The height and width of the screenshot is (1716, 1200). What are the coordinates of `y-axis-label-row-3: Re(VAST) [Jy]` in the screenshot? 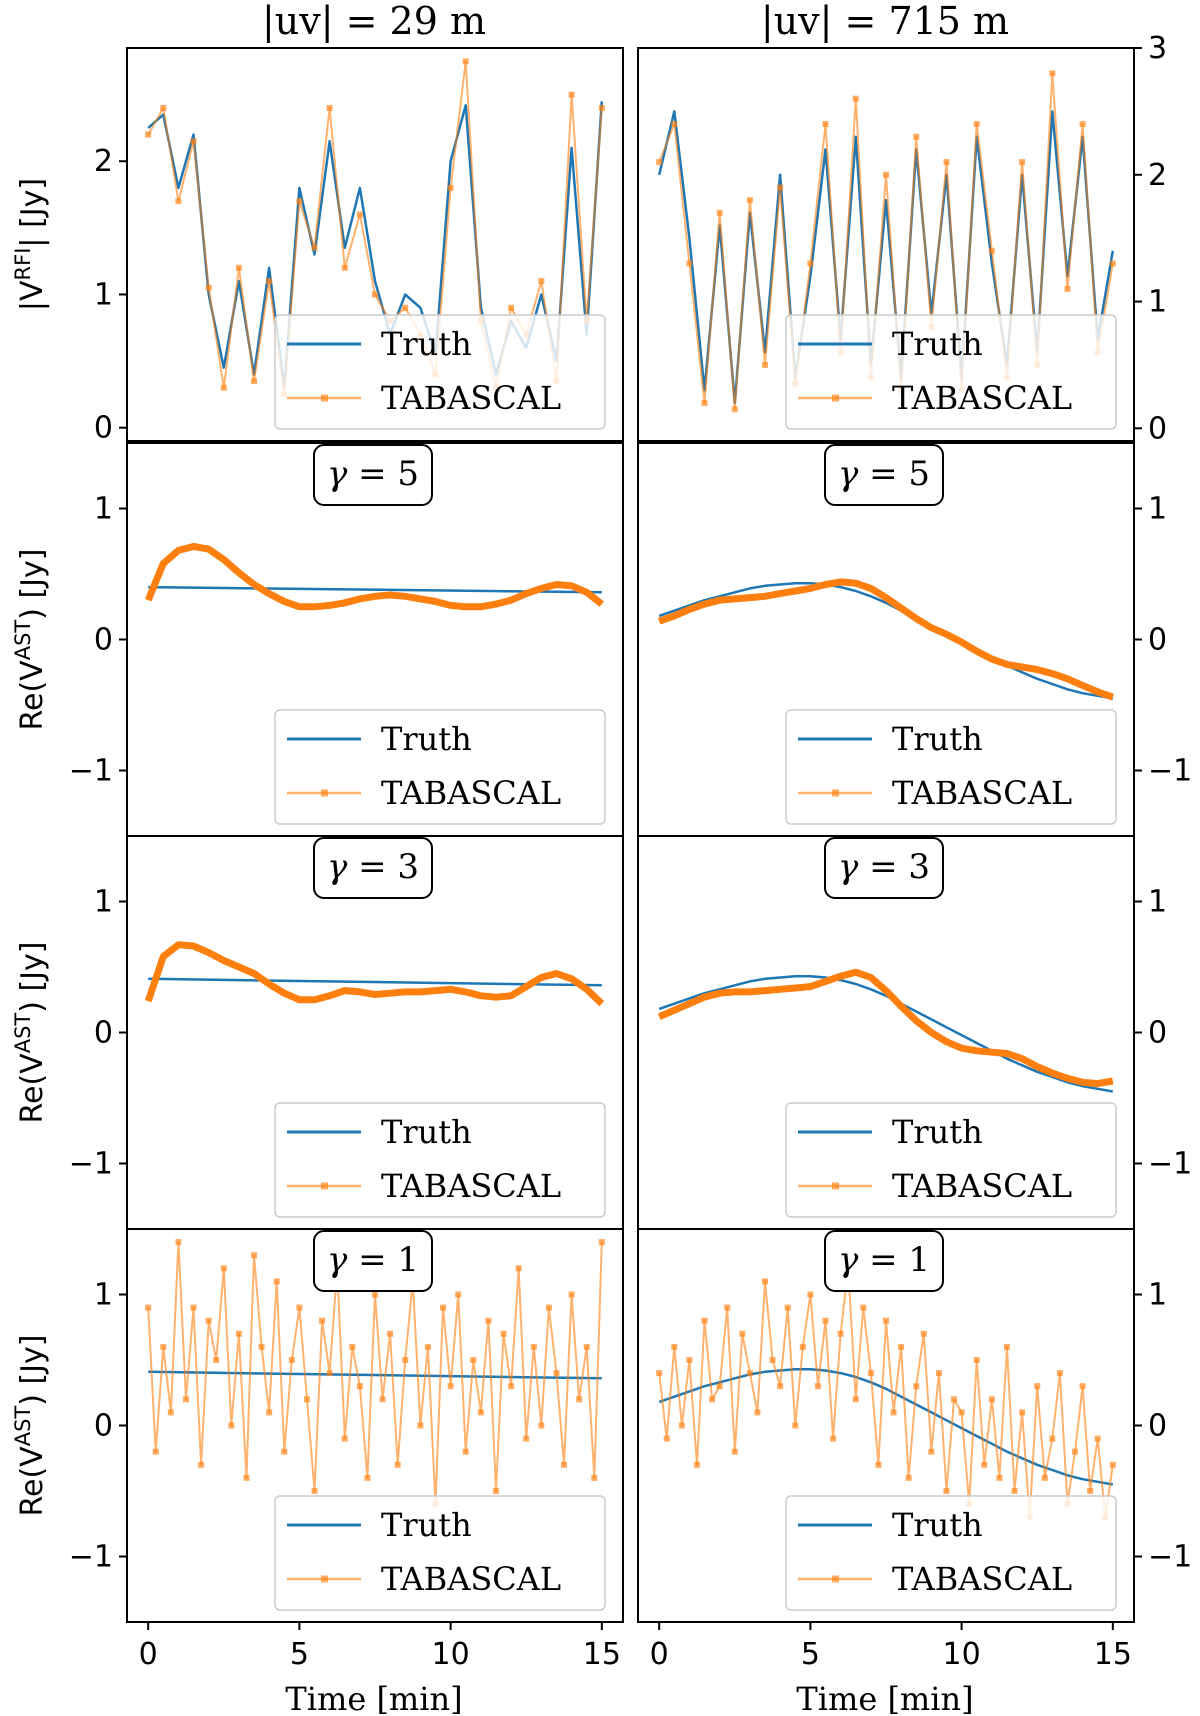 It's located at (30, 1426).